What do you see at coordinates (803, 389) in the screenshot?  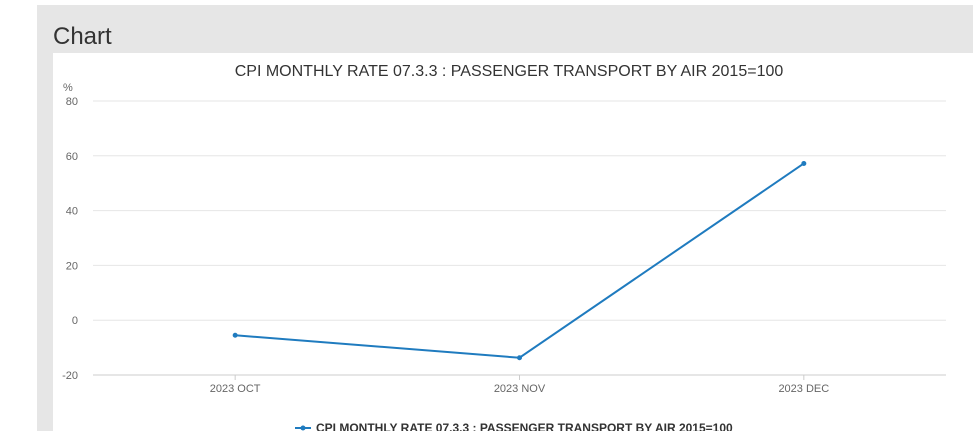 I see `x-tick-label: 2023 DEC` at bounding box center [803, 389].